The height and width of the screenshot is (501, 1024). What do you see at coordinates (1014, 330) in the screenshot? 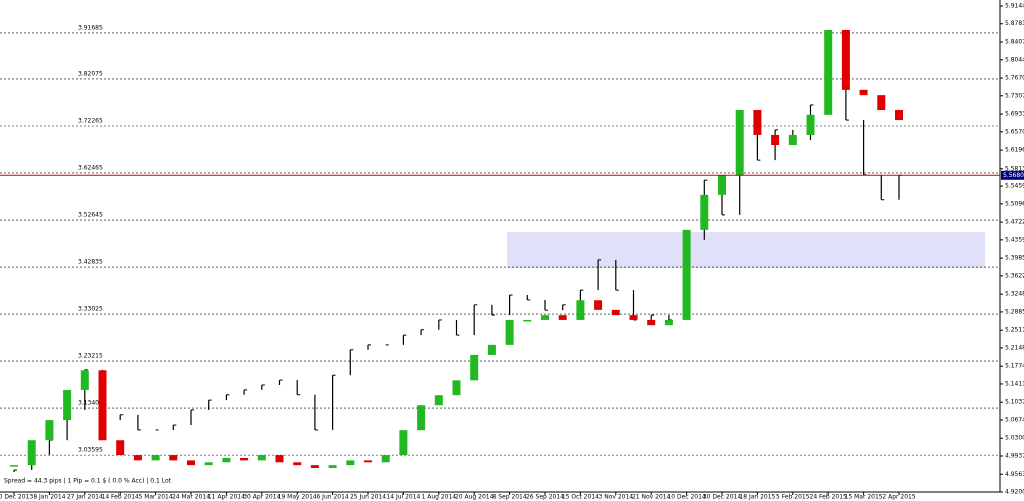
I see `y-tick-label: 5.25110` at bounding box center [1014, 330].